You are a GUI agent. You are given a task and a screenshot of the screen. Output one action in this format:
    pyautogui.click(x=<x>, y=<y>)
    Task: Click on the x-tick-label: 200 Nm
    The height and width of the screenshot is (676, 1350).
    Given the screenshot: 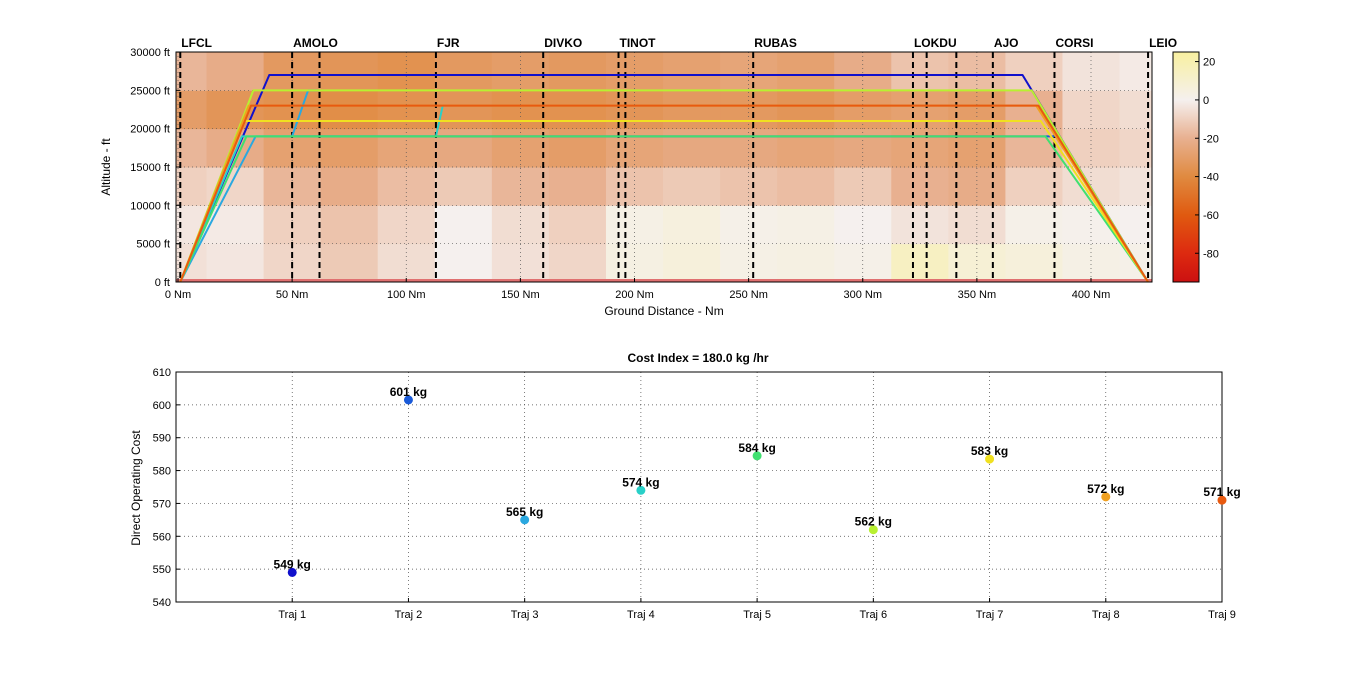 What is the action you would take?
    pyautogui.click(x=634, y=295)
    